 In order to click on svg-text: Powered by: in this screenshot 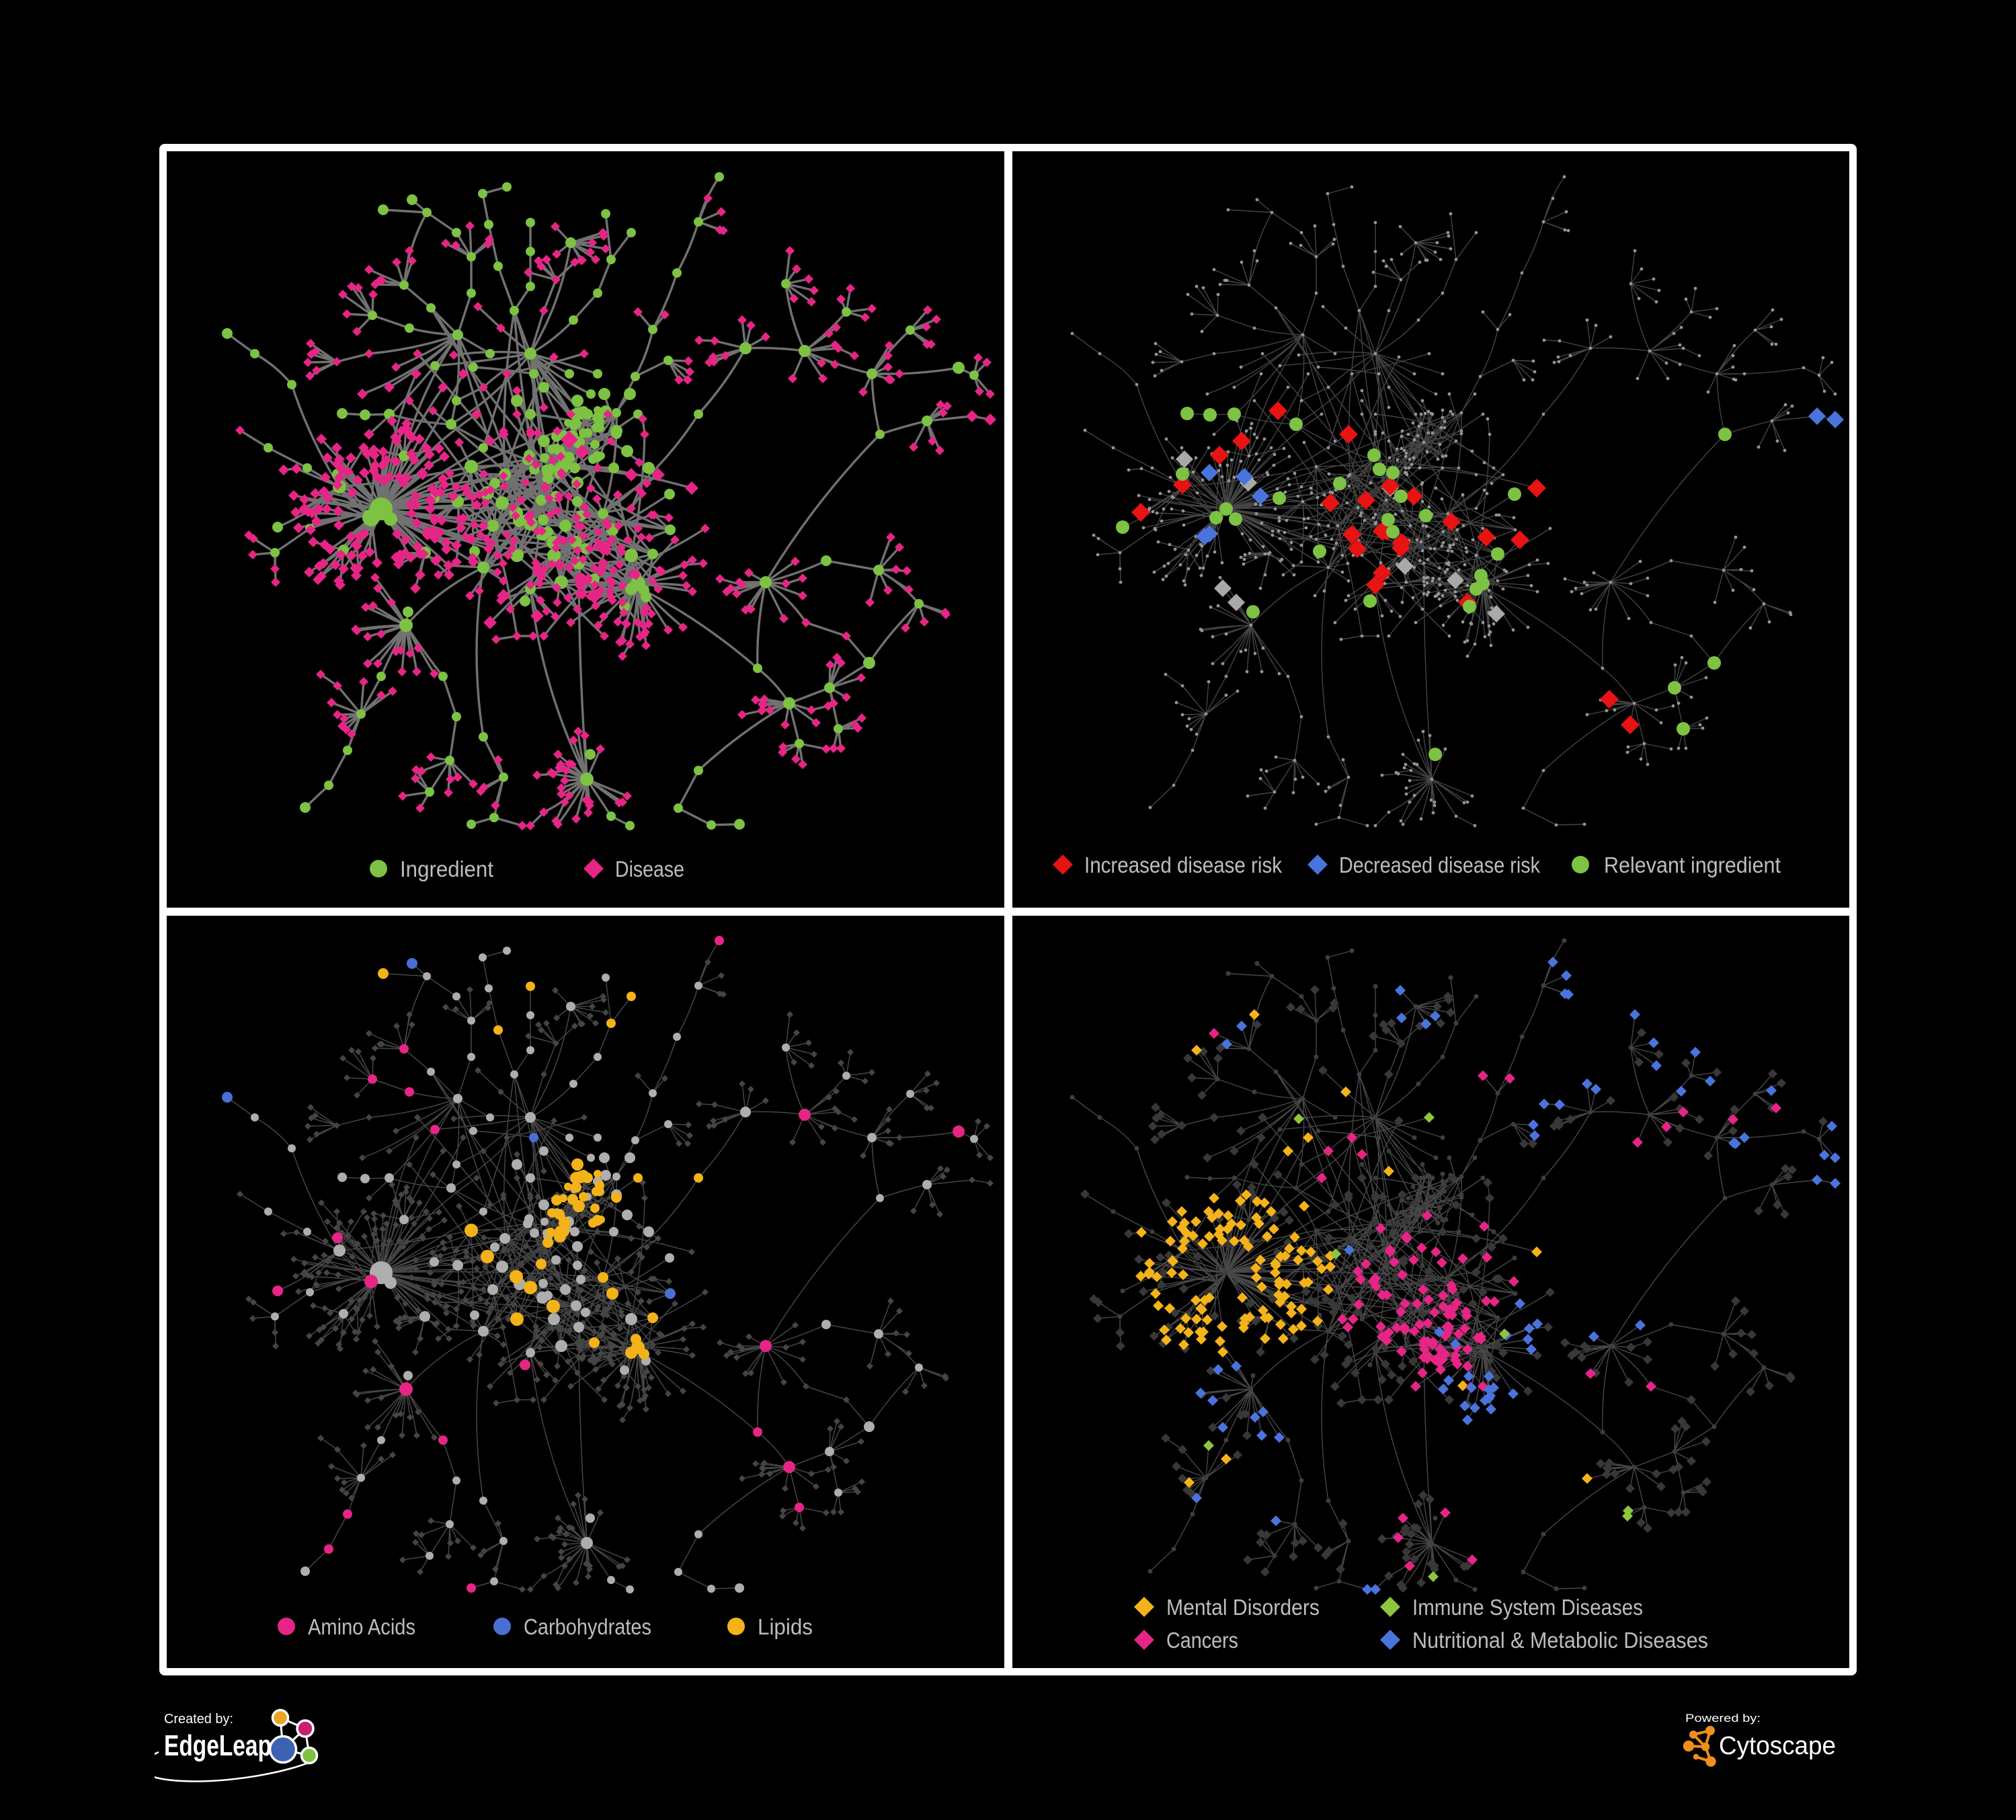, I will do `click(1723, 1718)`.